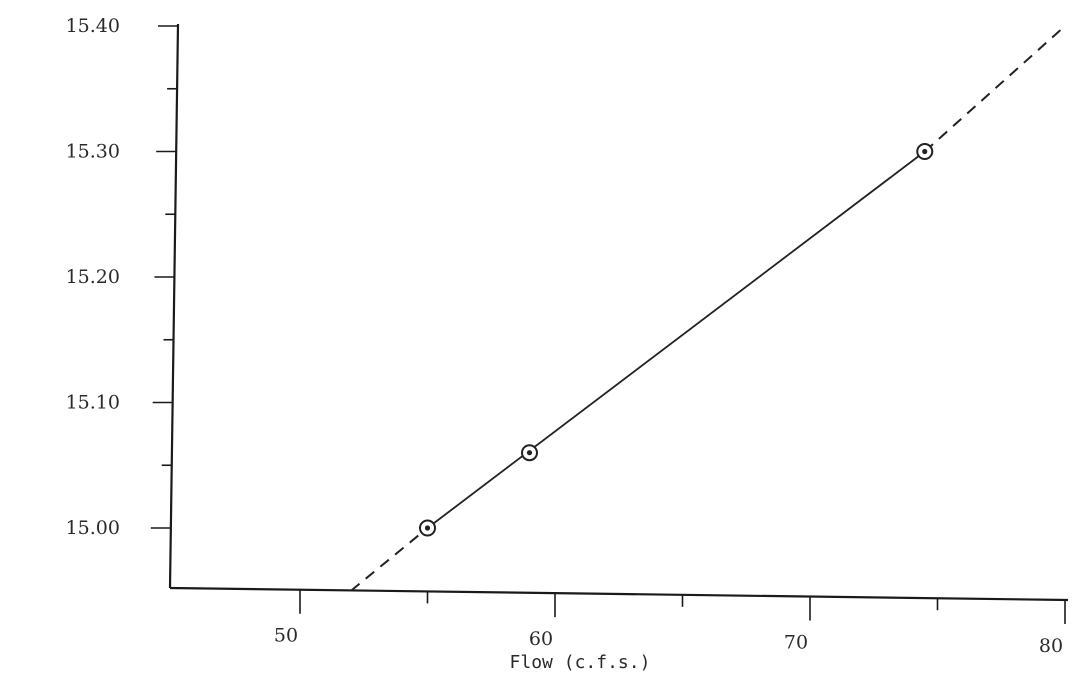 The height and width of the screenshot is (681, 1073). I want to click on y-tick-label: 15.30, so click(93, 152).